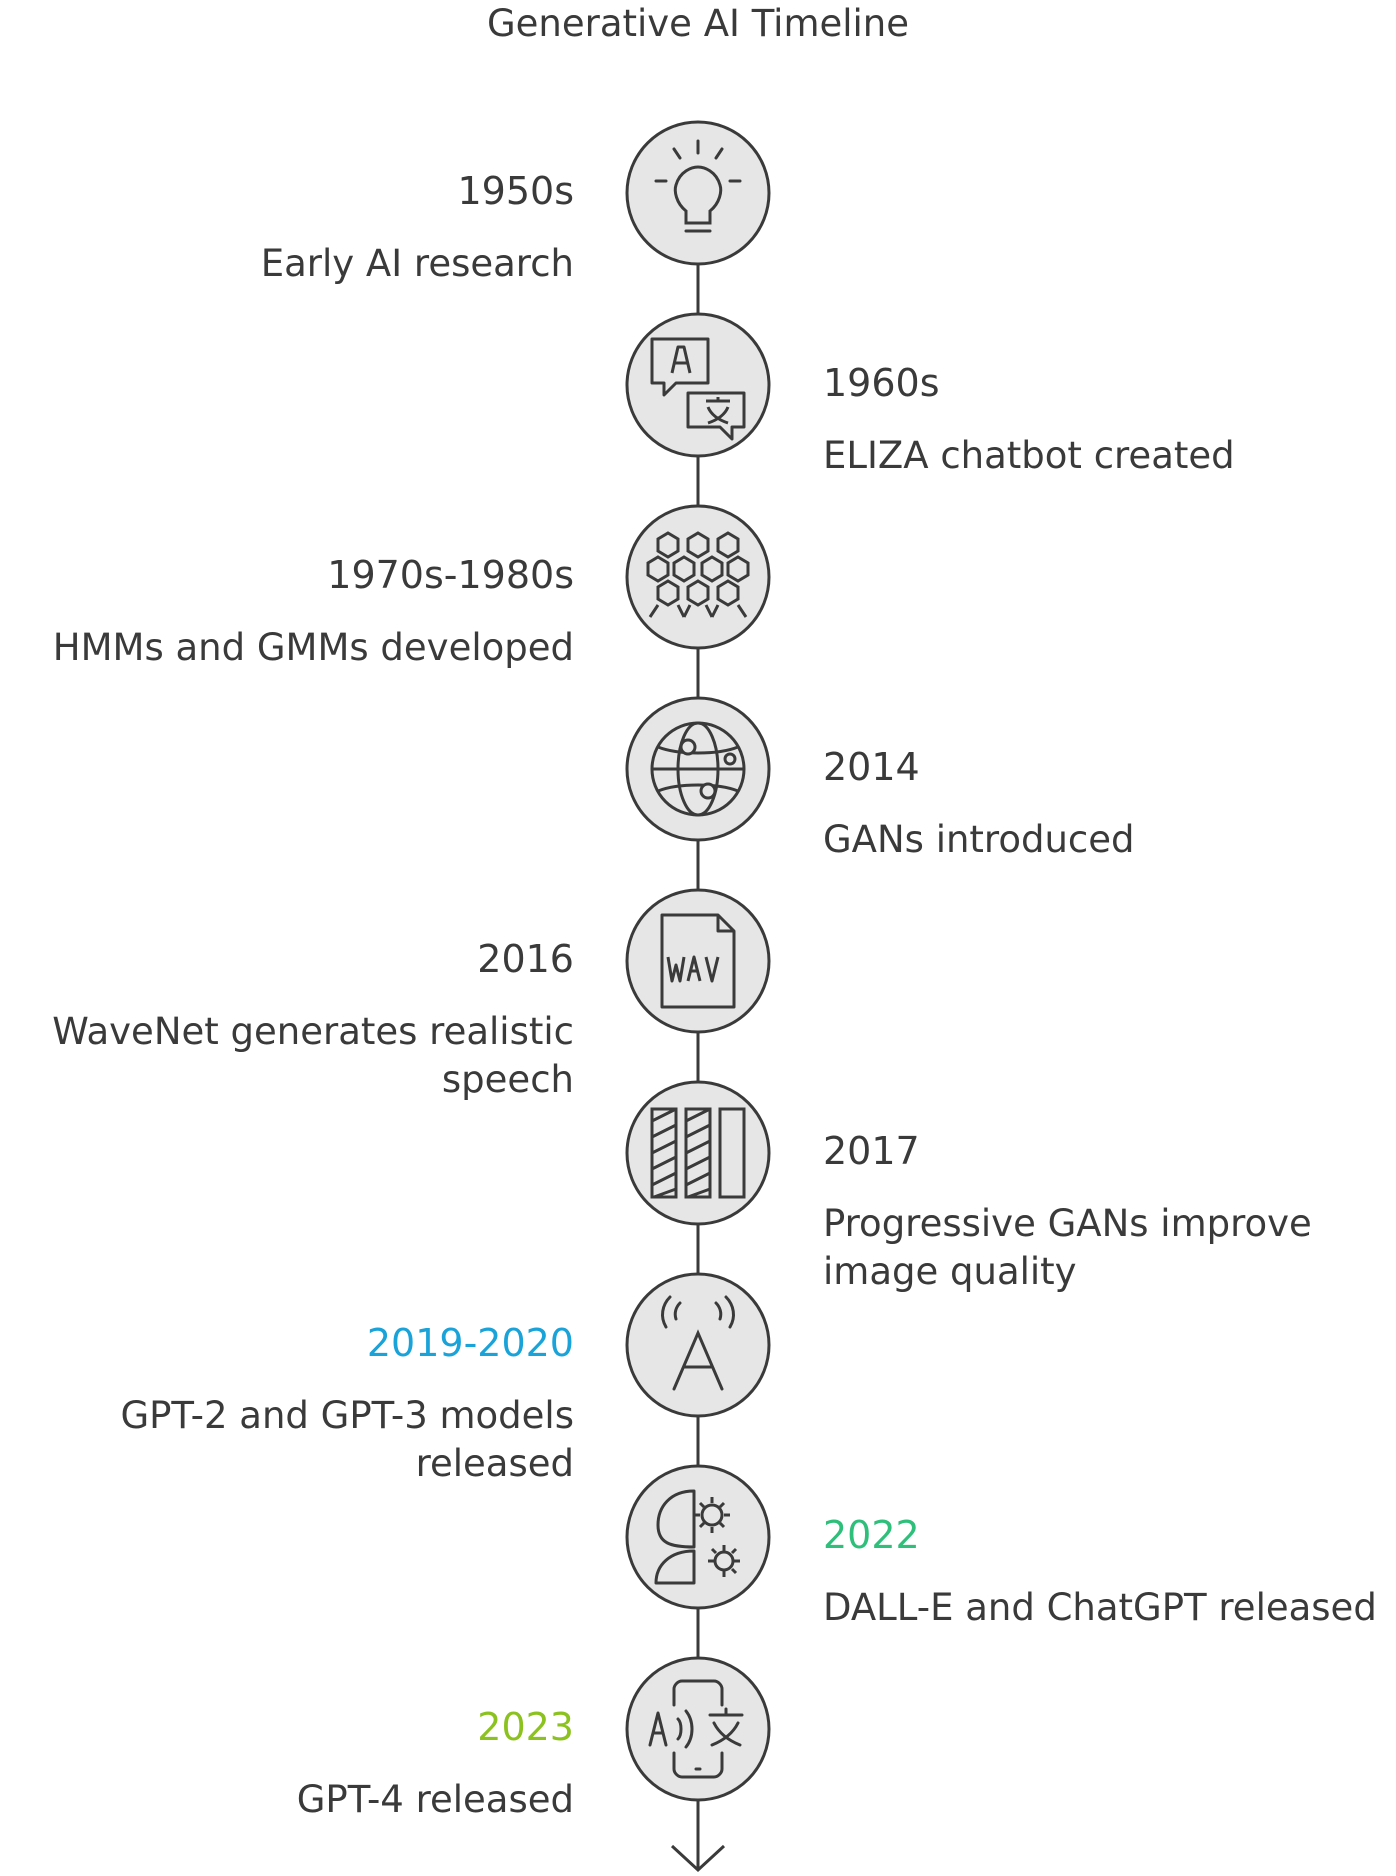 The height and width of the screenshot is (1876, 1396). I want to click on event-year: 2014, so click(1108, 767).